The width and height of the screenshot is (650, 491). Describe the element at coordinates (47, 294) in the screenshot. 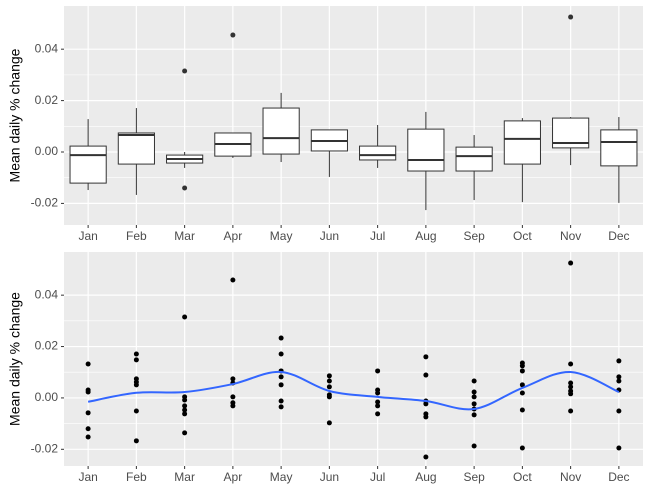

I see `y-tick-label: 0.04` at that location.